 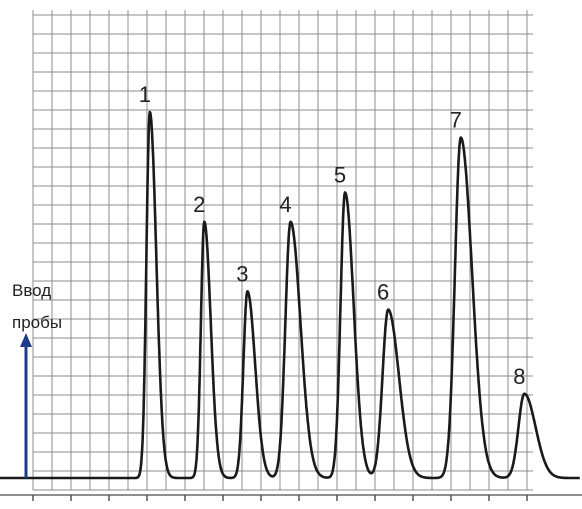 What do you see at coordinates (26, 340) in the screenshot?
I see `injection-arrow-head` at bounding box center [26, 340].